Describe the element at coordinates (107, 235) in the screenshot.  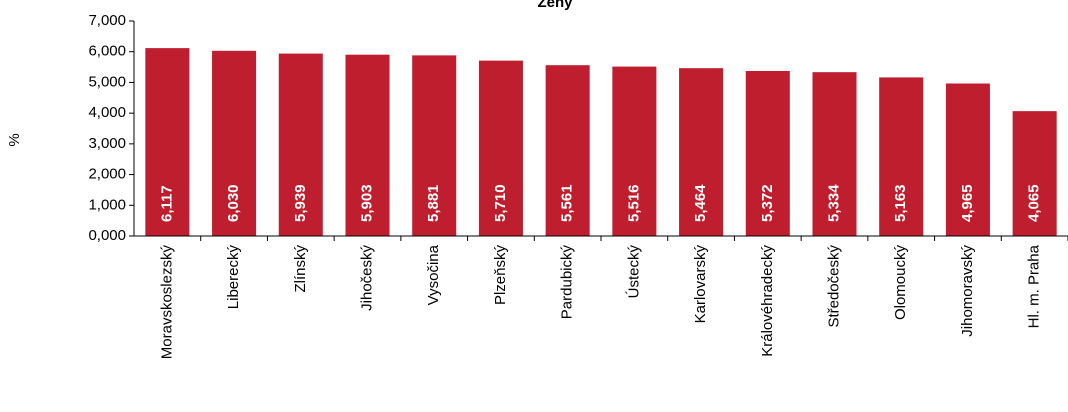
I see `y-tick-label: 0,000` at that location.